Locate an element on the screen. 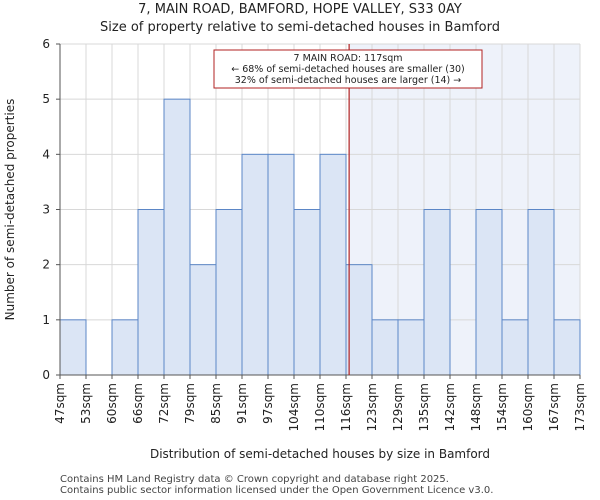  x-tick-label: 123sqm is located at coordinates (372, 407).